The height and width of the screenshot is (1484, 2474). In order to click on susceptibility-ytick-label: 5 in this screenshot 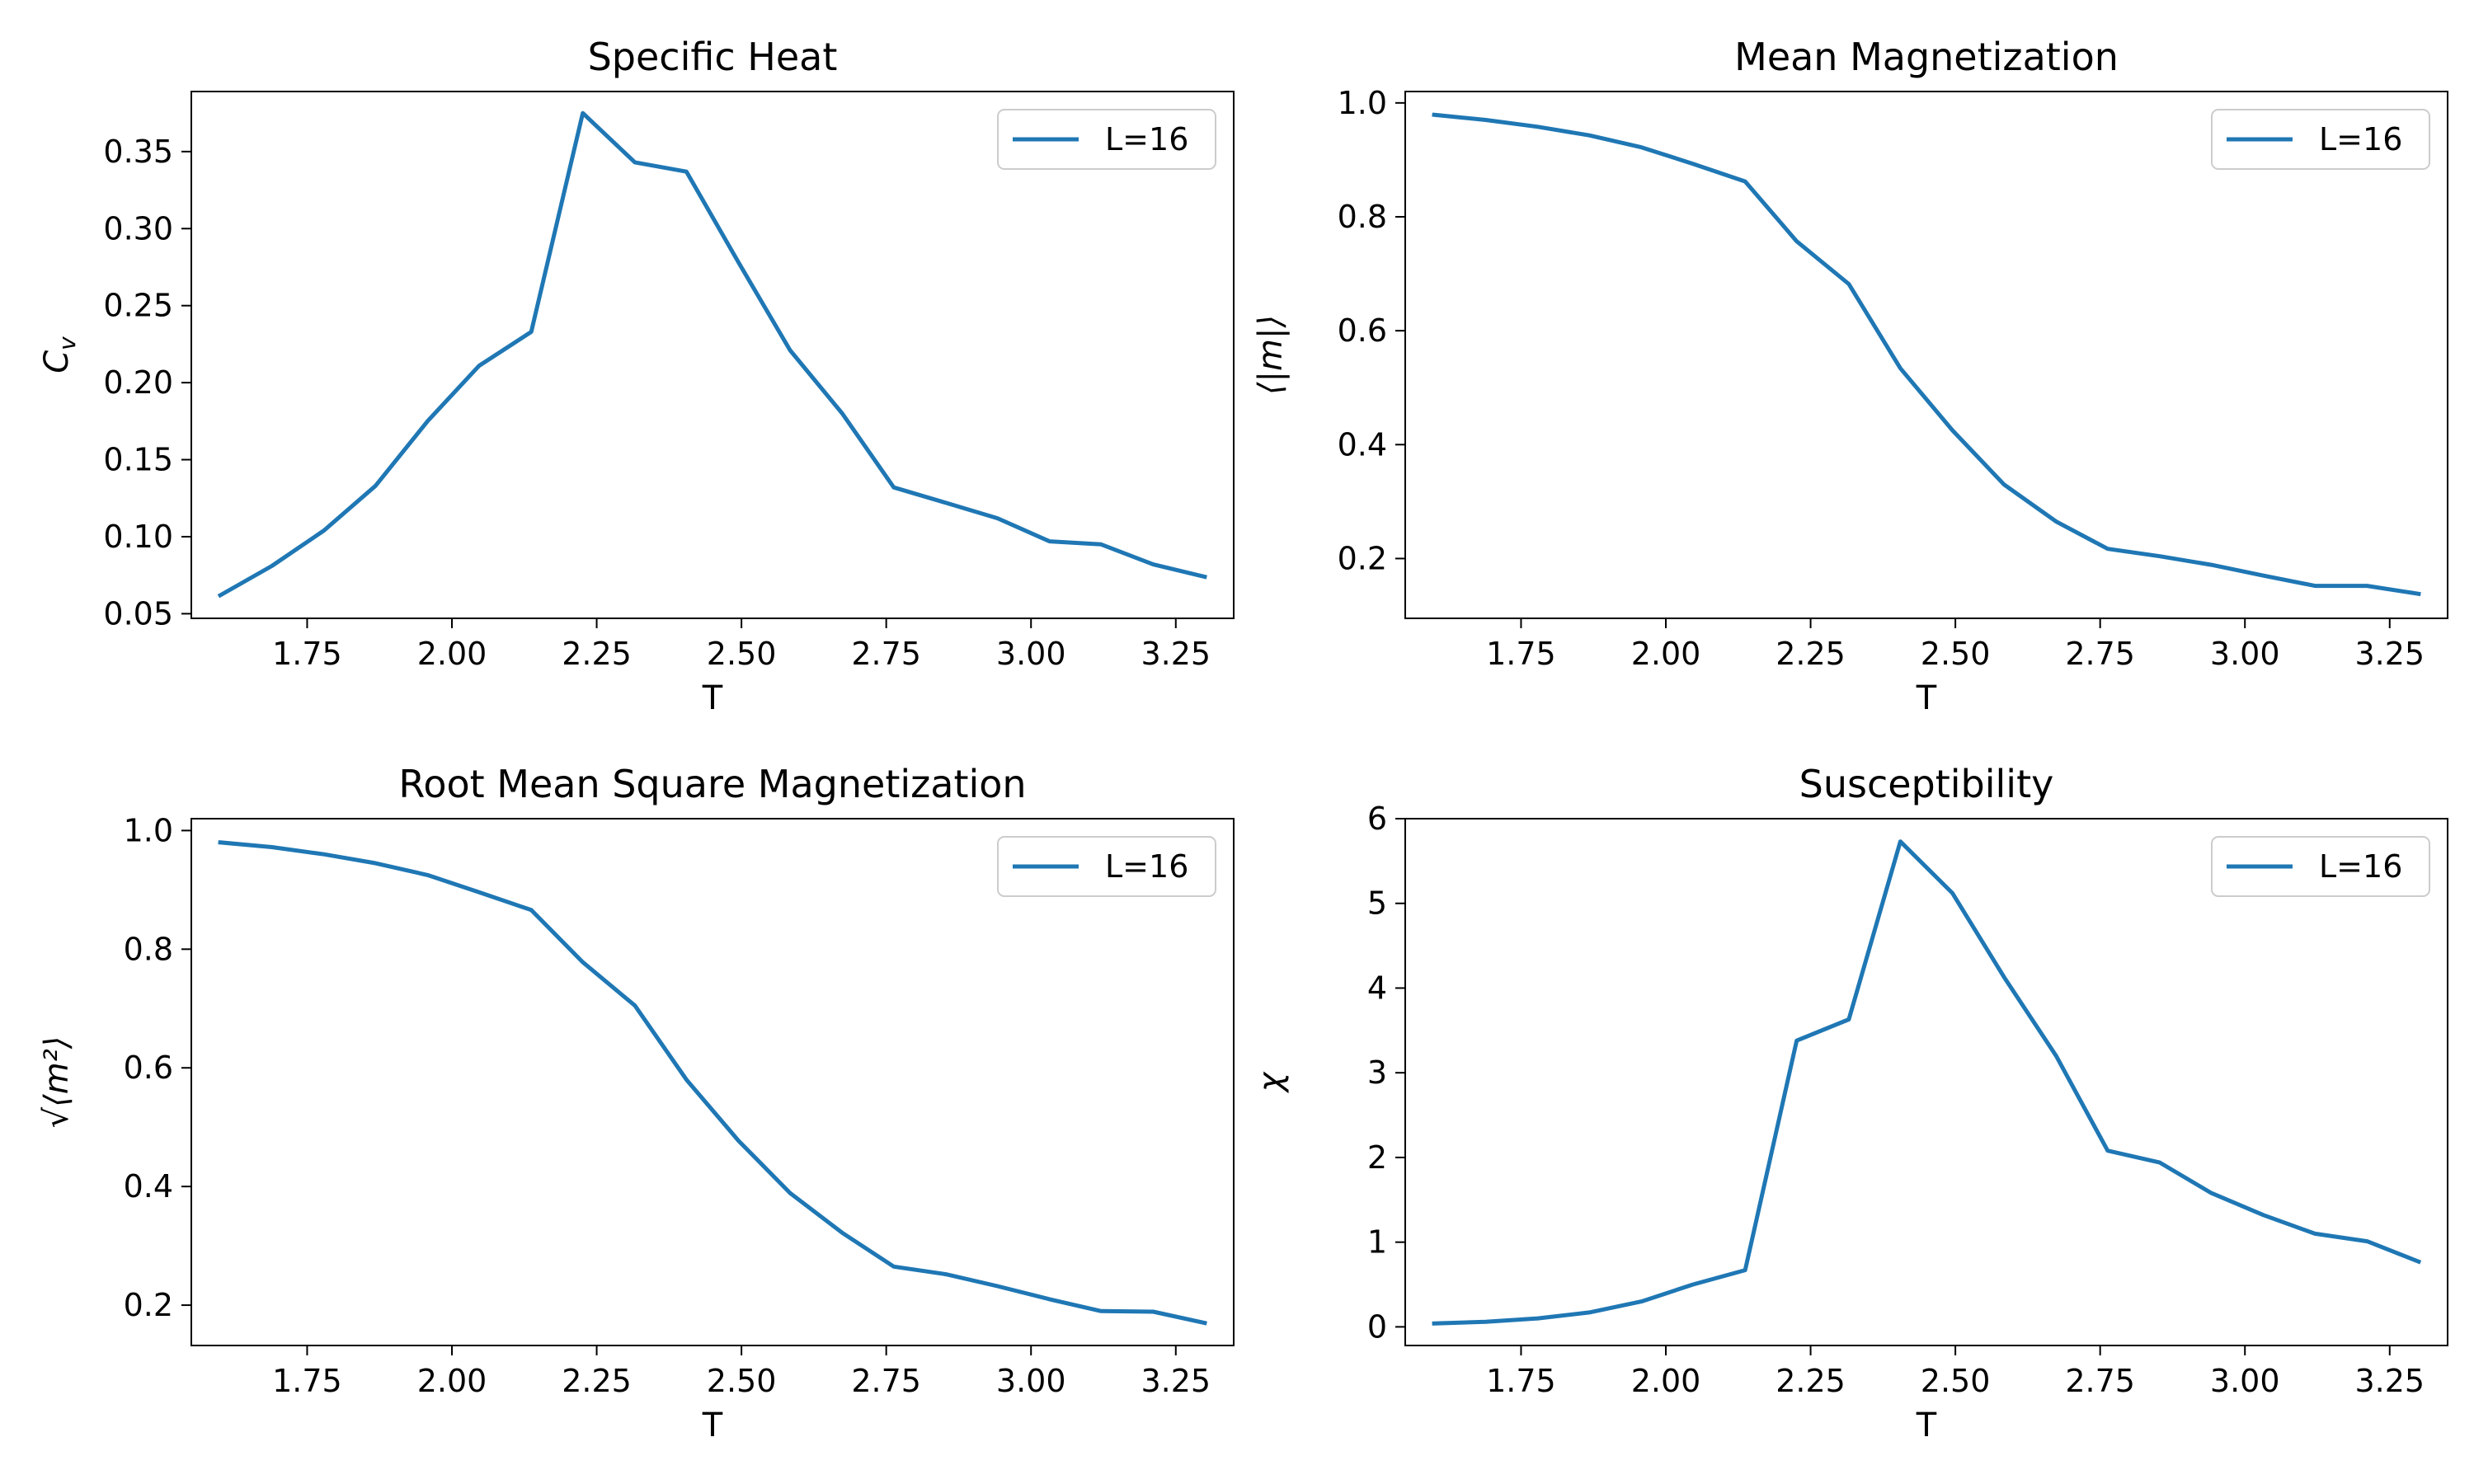, I will do `click(1377, 904)`.